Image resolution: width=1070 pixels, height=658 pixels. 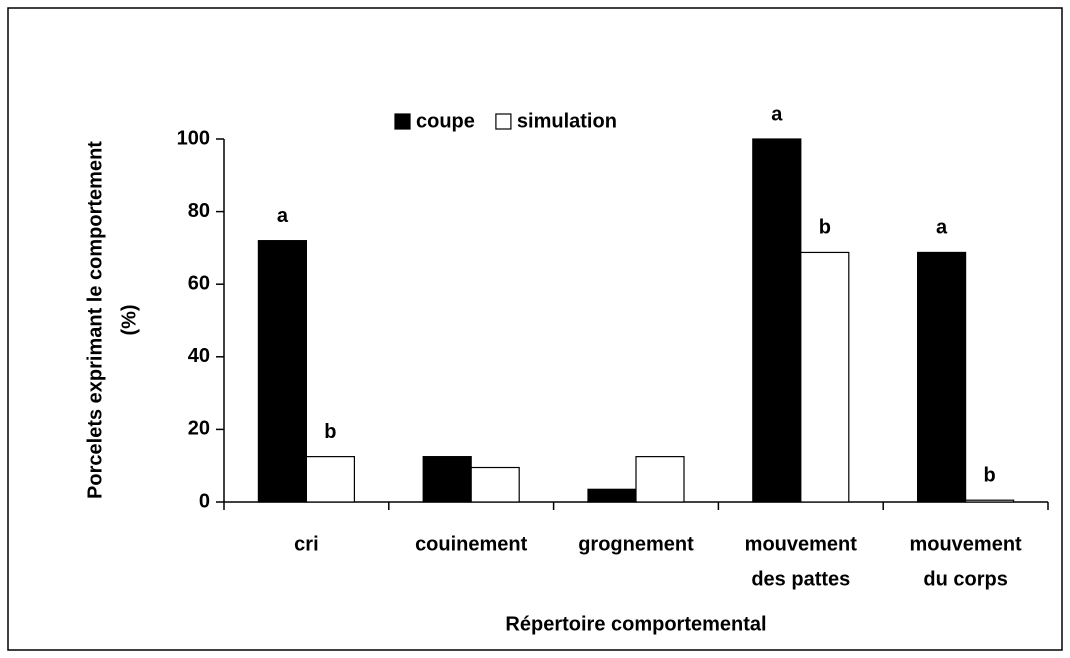 What do you see at coordinates (306, 544) in the screenshot?
I see `x-tick-label: cri` at bounding box center [306, 544].